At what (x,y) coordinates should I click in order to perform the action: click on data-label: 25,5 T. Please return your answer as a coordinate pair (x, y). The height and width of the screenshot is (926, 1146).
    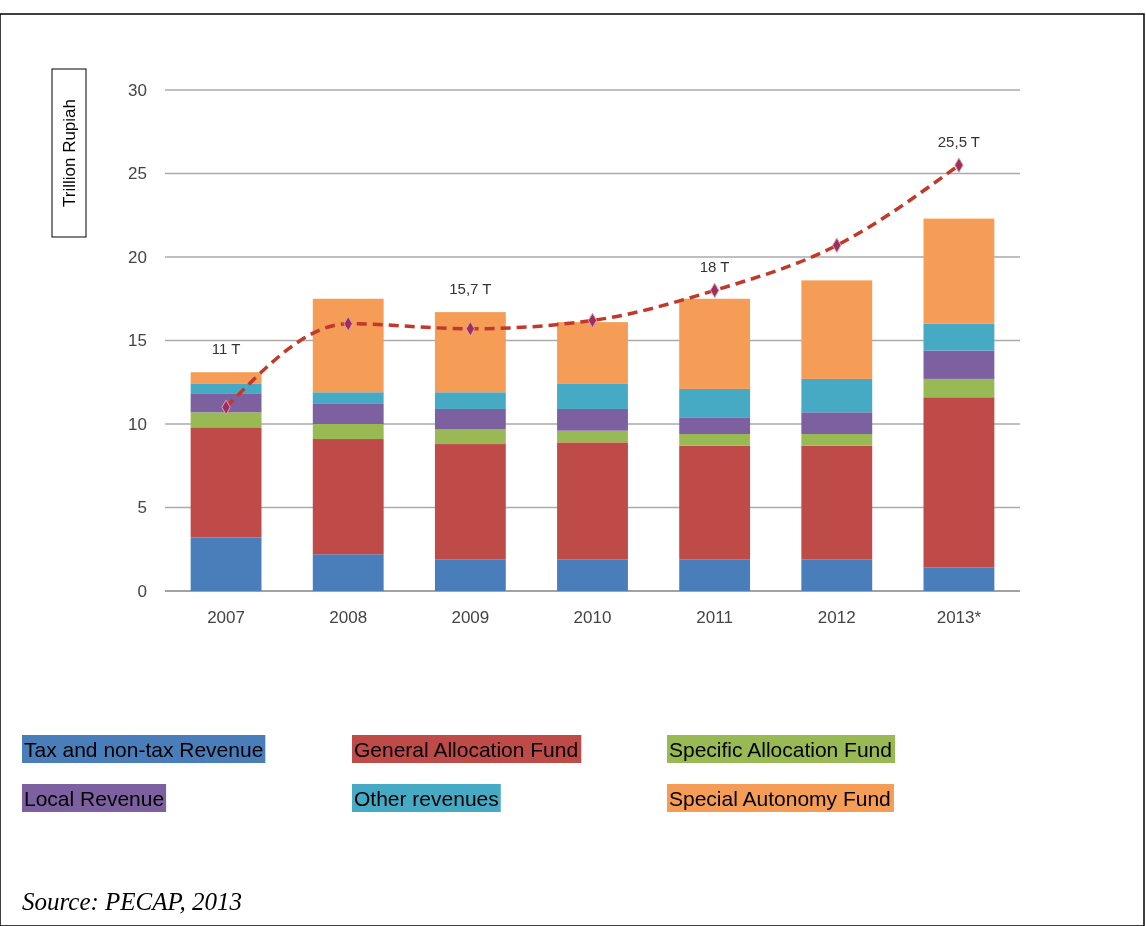
    Looking at the image, I should click on (959, 142).